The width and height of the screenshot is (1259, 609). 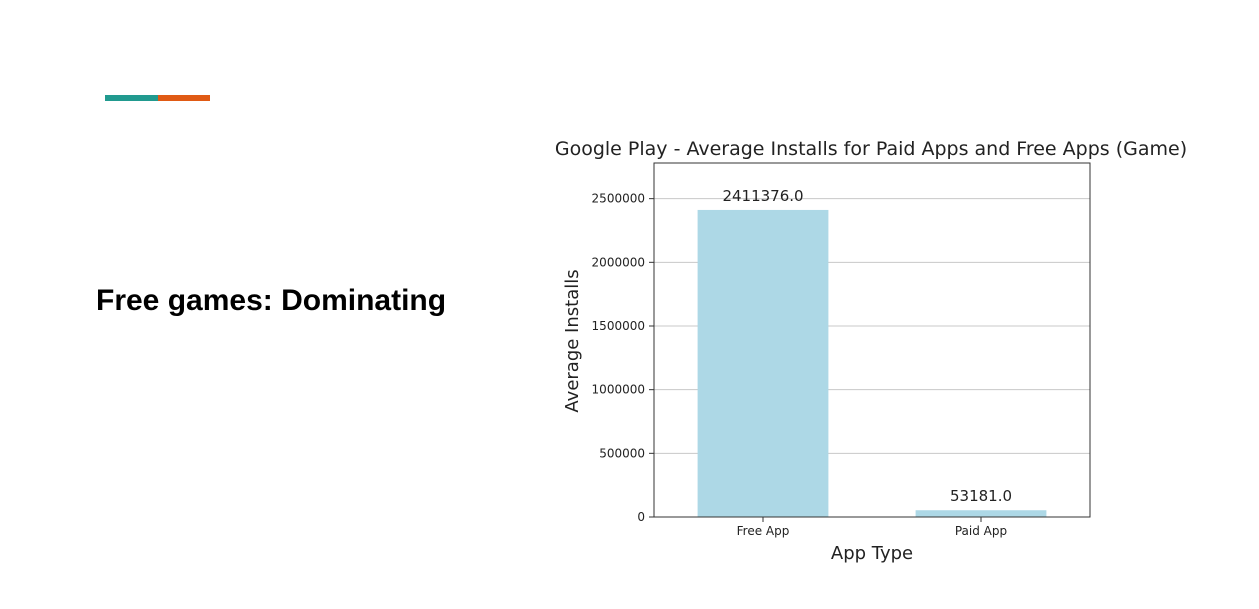 What do you see at coordinates (762, 196) in the screenshot?
I see `bar-value-label: 2411376.0` at bounding box center [762, 196].